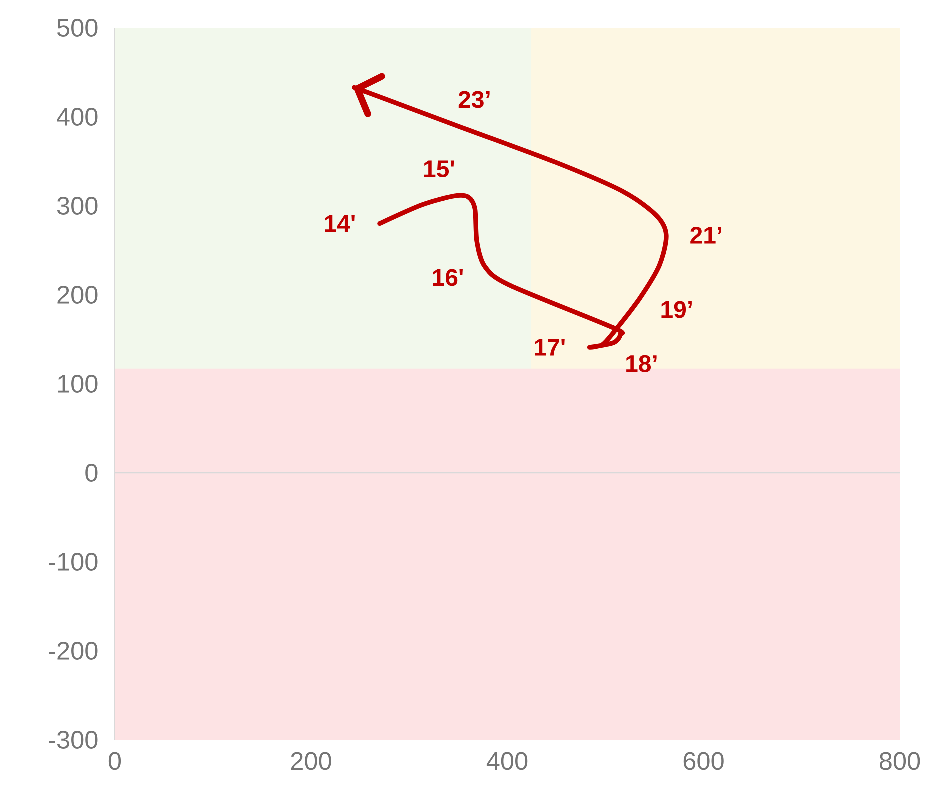 This screenshot has width=925, height=797. I want to click on y-tick-label: 400, so click(77, 117).